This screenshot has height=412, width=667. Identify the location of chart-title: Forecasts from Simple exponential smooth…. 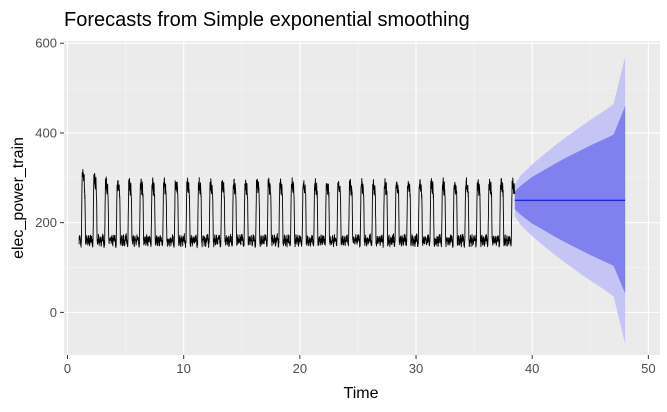
(267, 20).